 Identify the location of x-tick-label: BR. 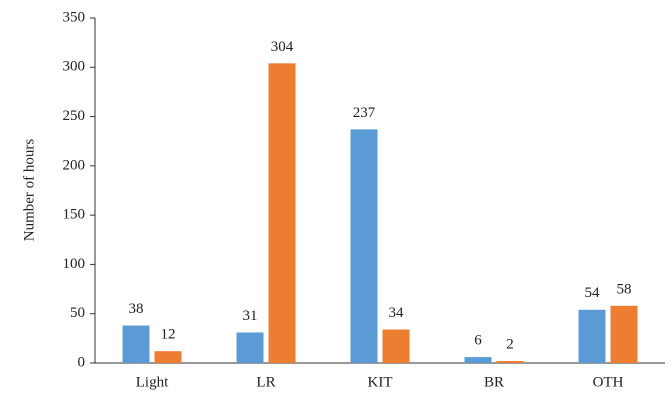
(494, 382).